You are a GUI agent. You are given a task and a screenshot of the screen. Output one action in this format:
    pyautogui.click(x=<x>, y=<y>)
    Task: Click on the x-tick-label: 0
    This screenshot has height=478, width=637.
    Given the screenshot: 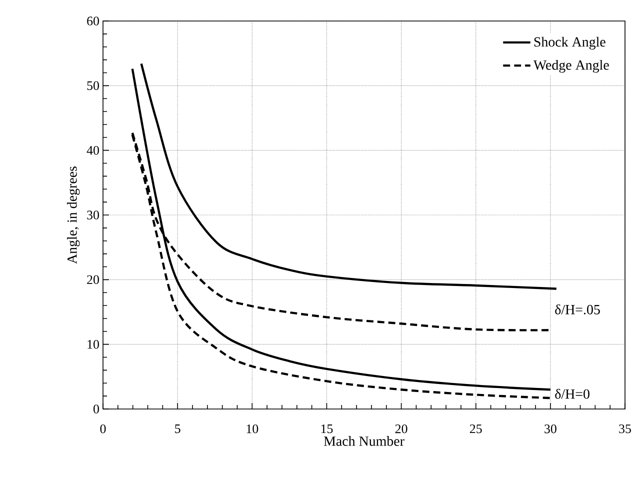 What is the action you would take?
    pyautogui.click(x=103, y=429)
    